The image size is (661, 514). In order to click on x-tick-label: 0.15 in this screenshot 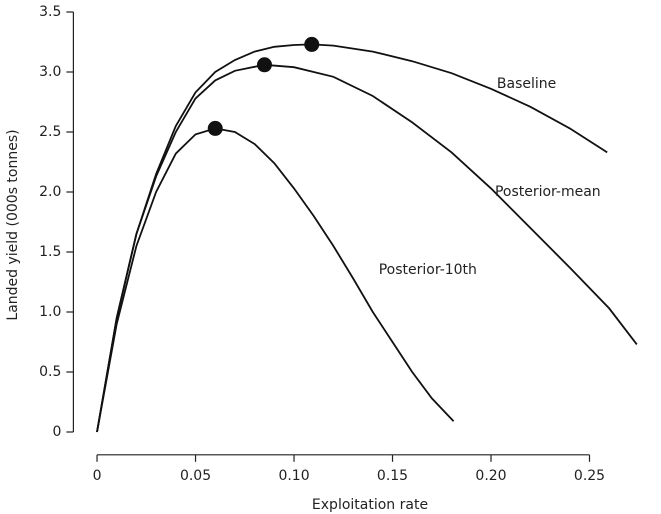, I will do `click(392, 476)`.